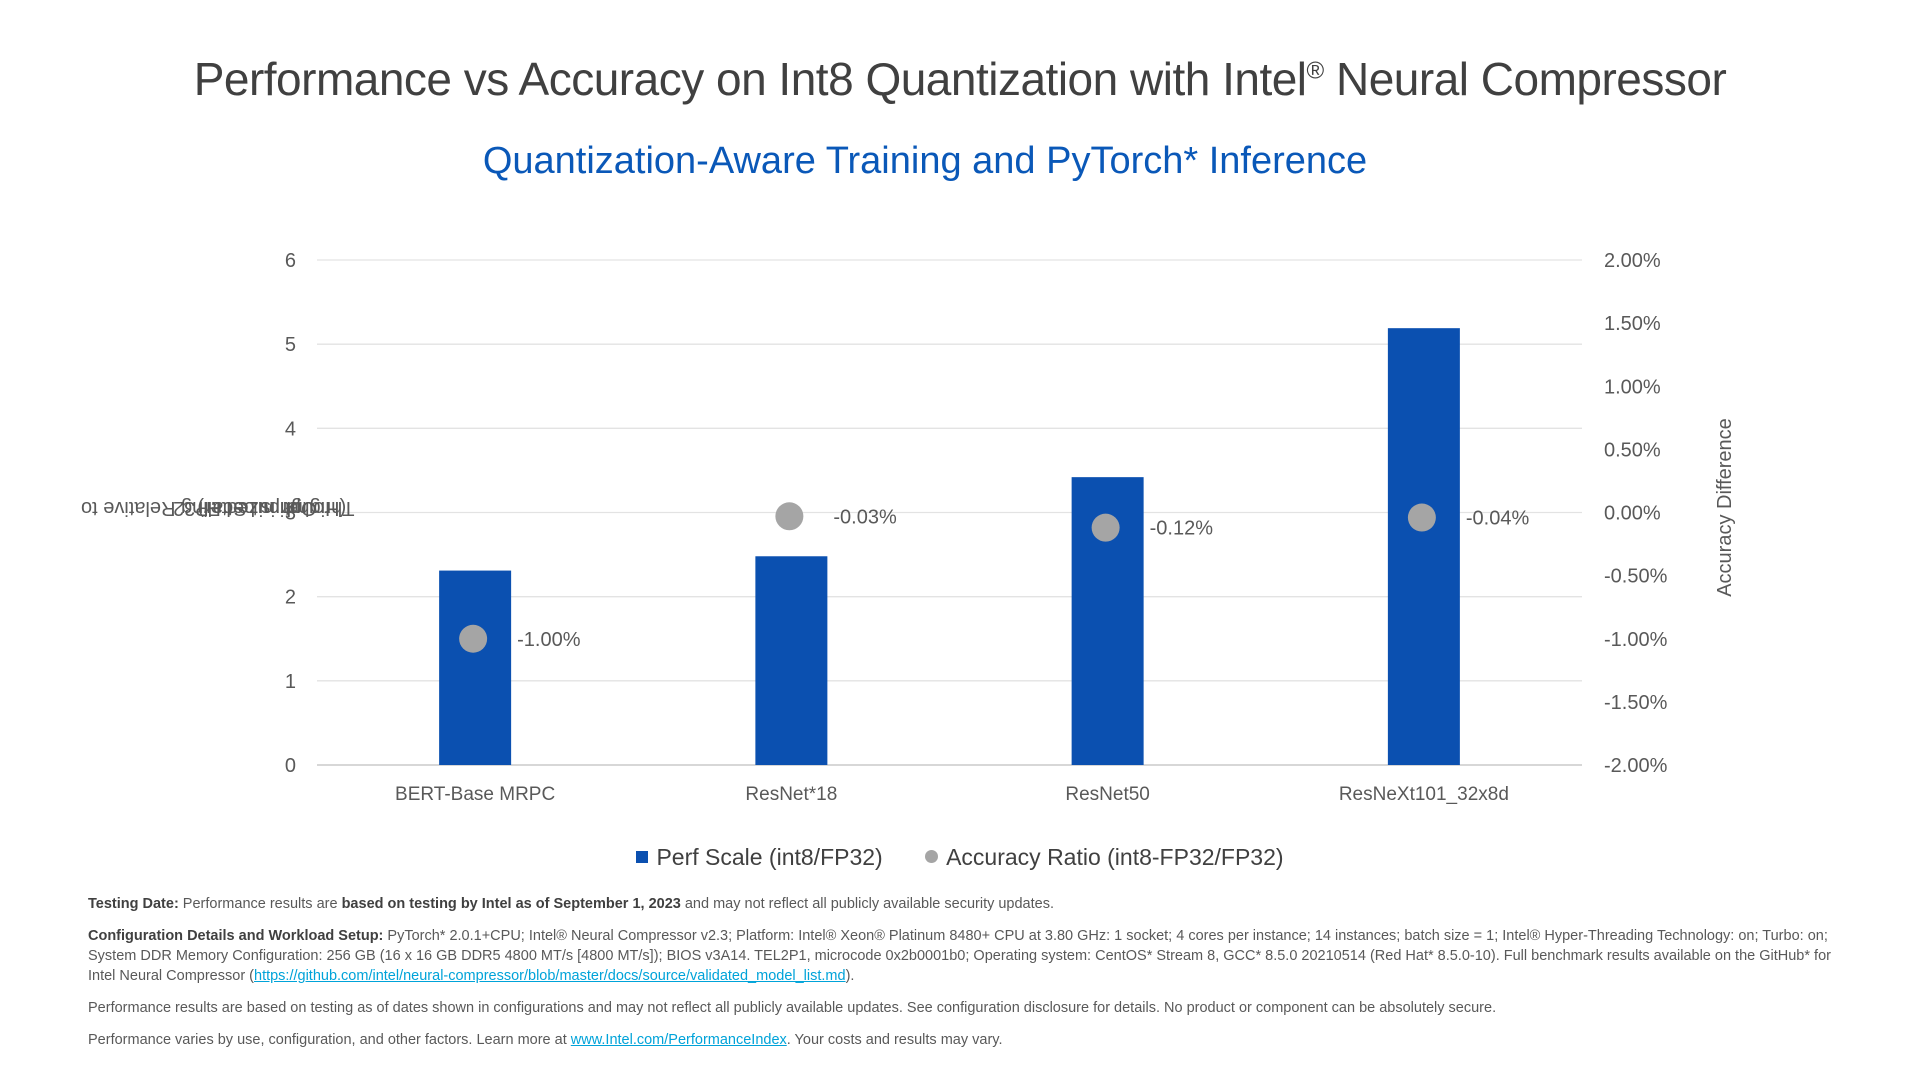  What do you see at coordinates (1525, 79) in the screenshot?
I see `title-end: Neural Compressor` at bounding box center [1525, 79].